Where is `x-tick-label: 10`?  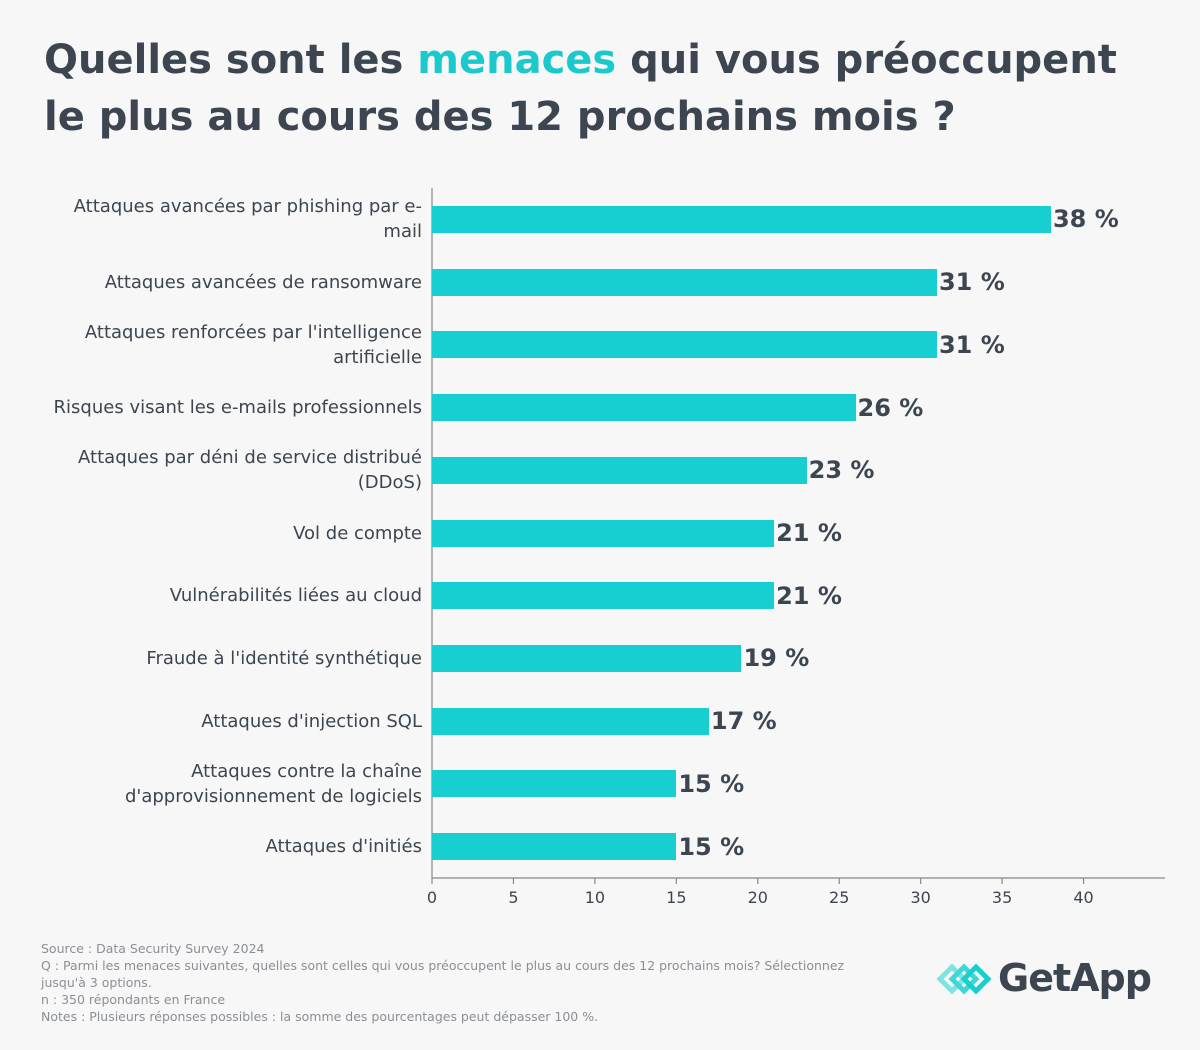 x-tick-label: 10 is located at coordinates (595, 897).